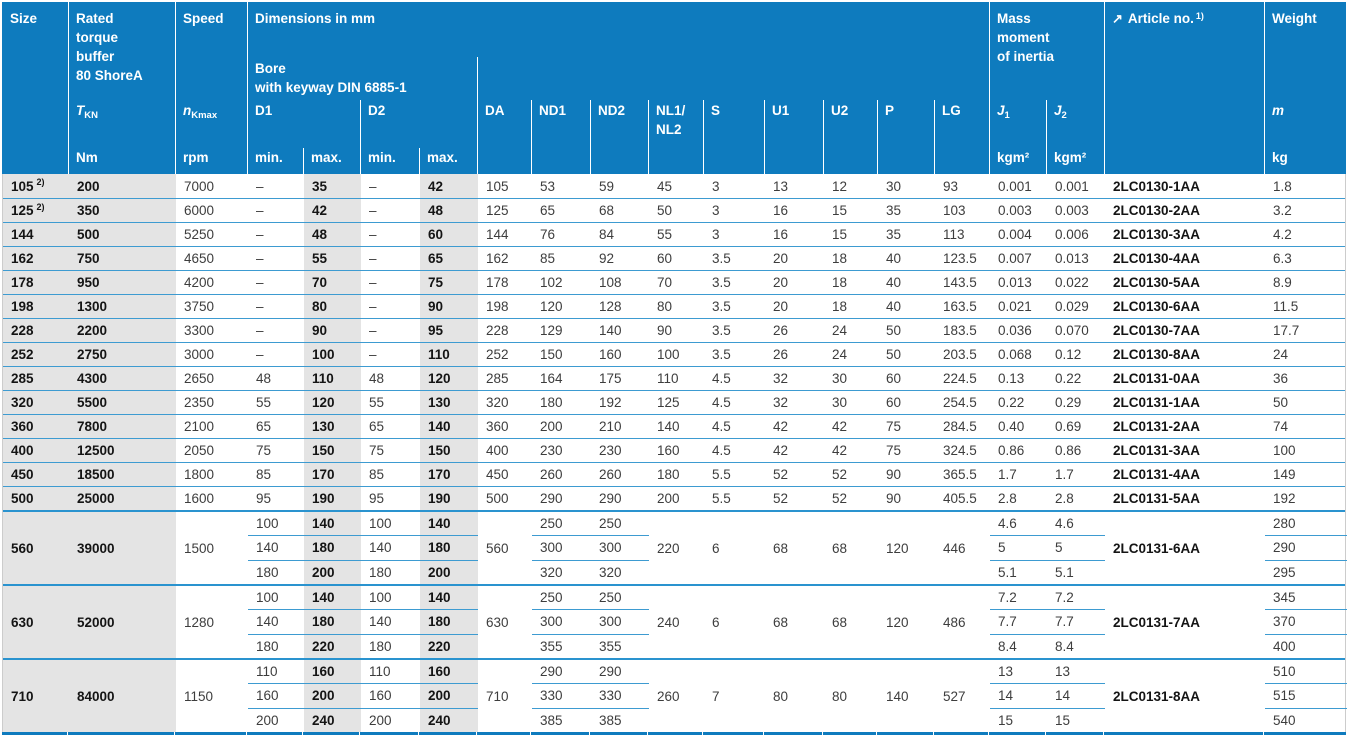  I want to click on subcell-d2min: 100, so click(390, 598).